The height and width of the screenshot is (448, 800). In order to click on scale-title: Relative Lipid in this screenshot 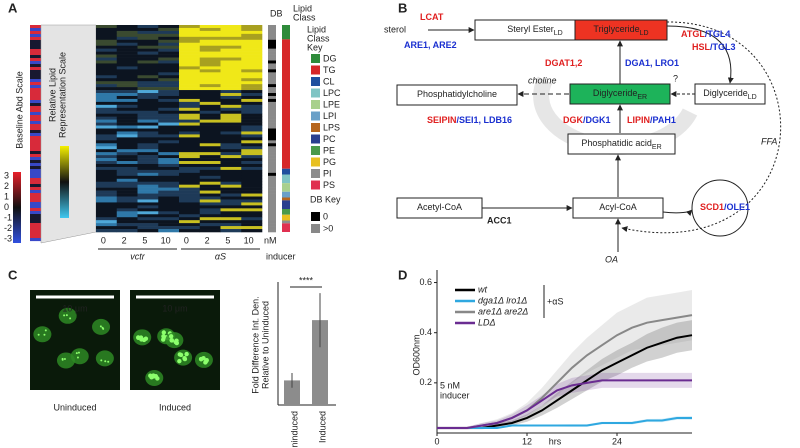, I will do `click(52, 95)`.